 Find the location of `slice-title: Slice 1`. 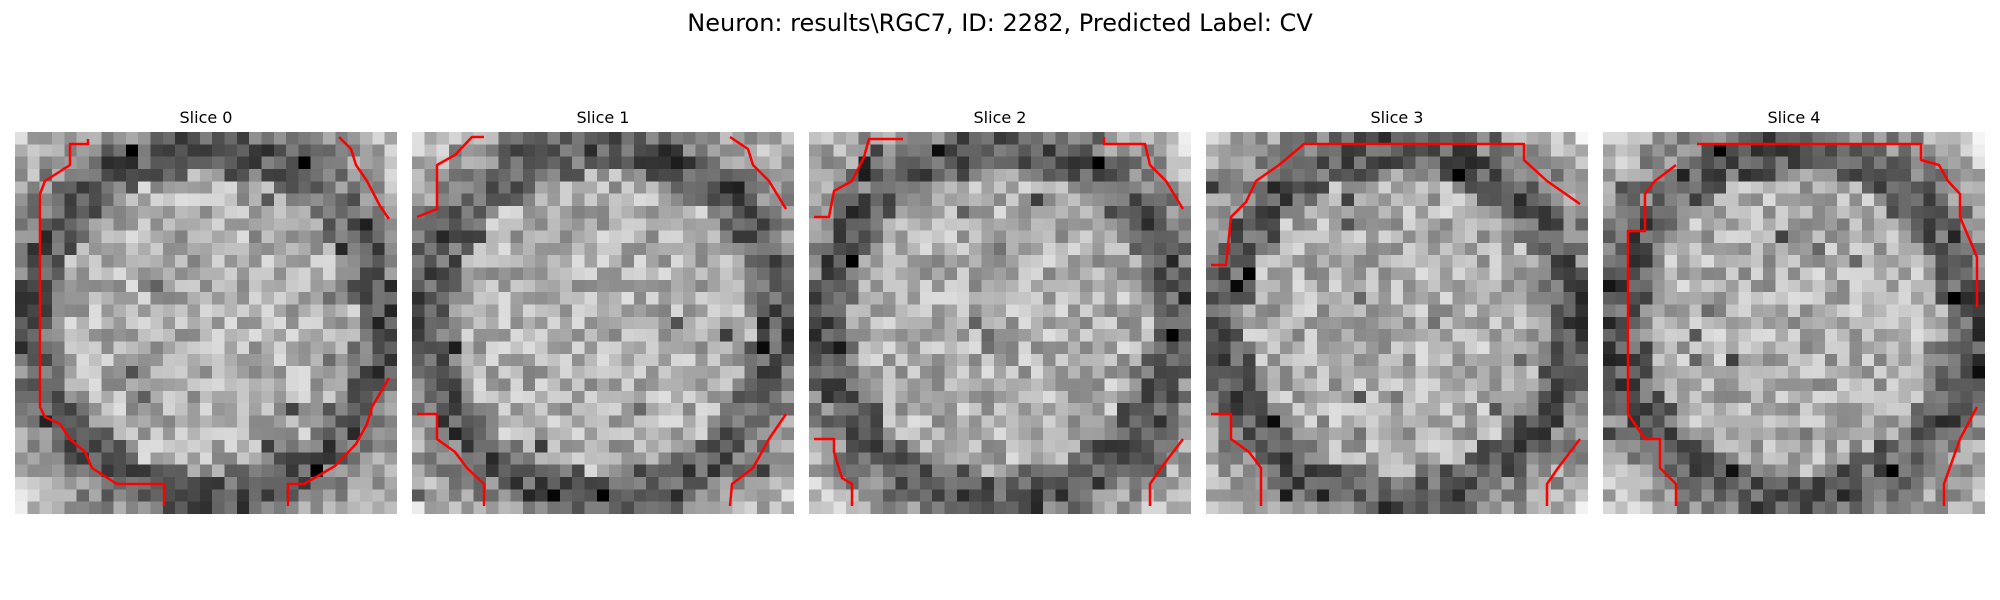

slice-title: Slice 1 is located at coordinates (603, 118).